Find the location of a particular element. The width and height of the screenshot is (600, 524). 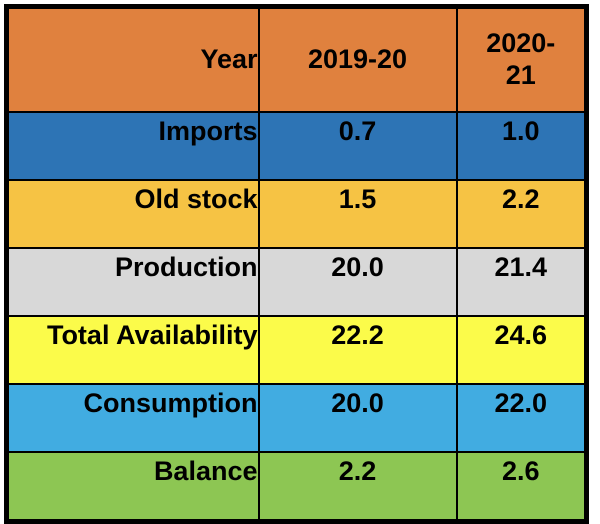

value-2020-21: 2.6 is located at coordinates (521, 487).